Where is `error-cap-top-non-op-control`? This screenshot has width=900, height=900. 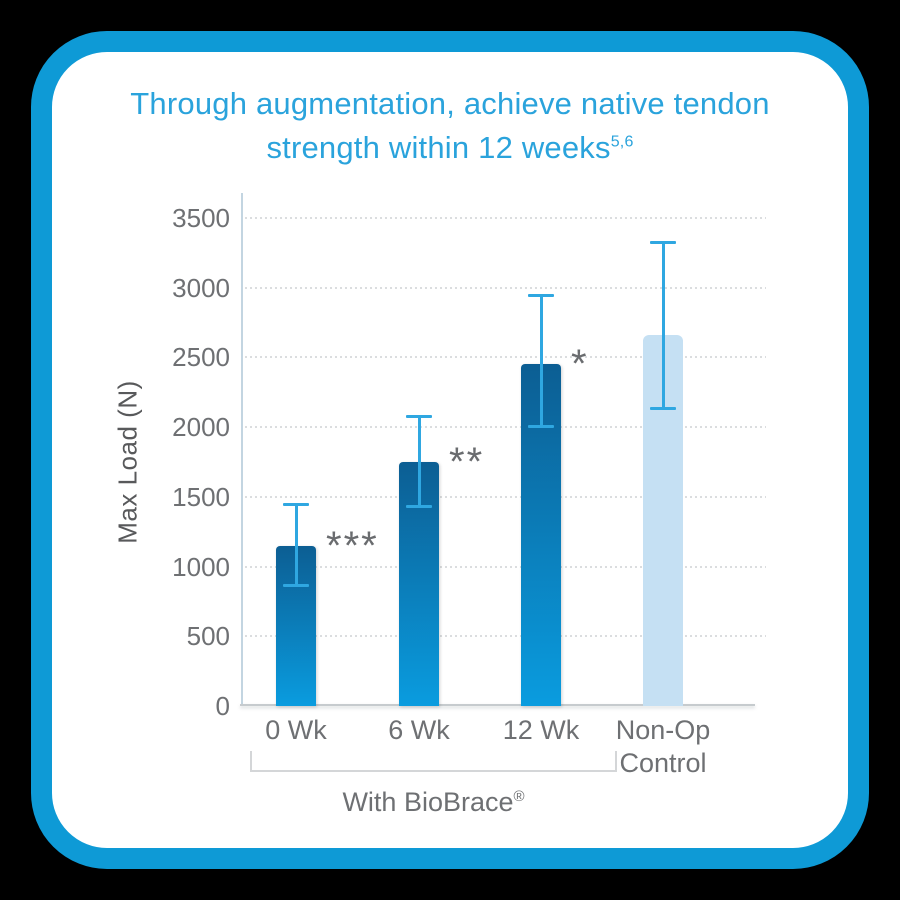 error-cap-top-non-op-control is located at coordinates (663, 242).